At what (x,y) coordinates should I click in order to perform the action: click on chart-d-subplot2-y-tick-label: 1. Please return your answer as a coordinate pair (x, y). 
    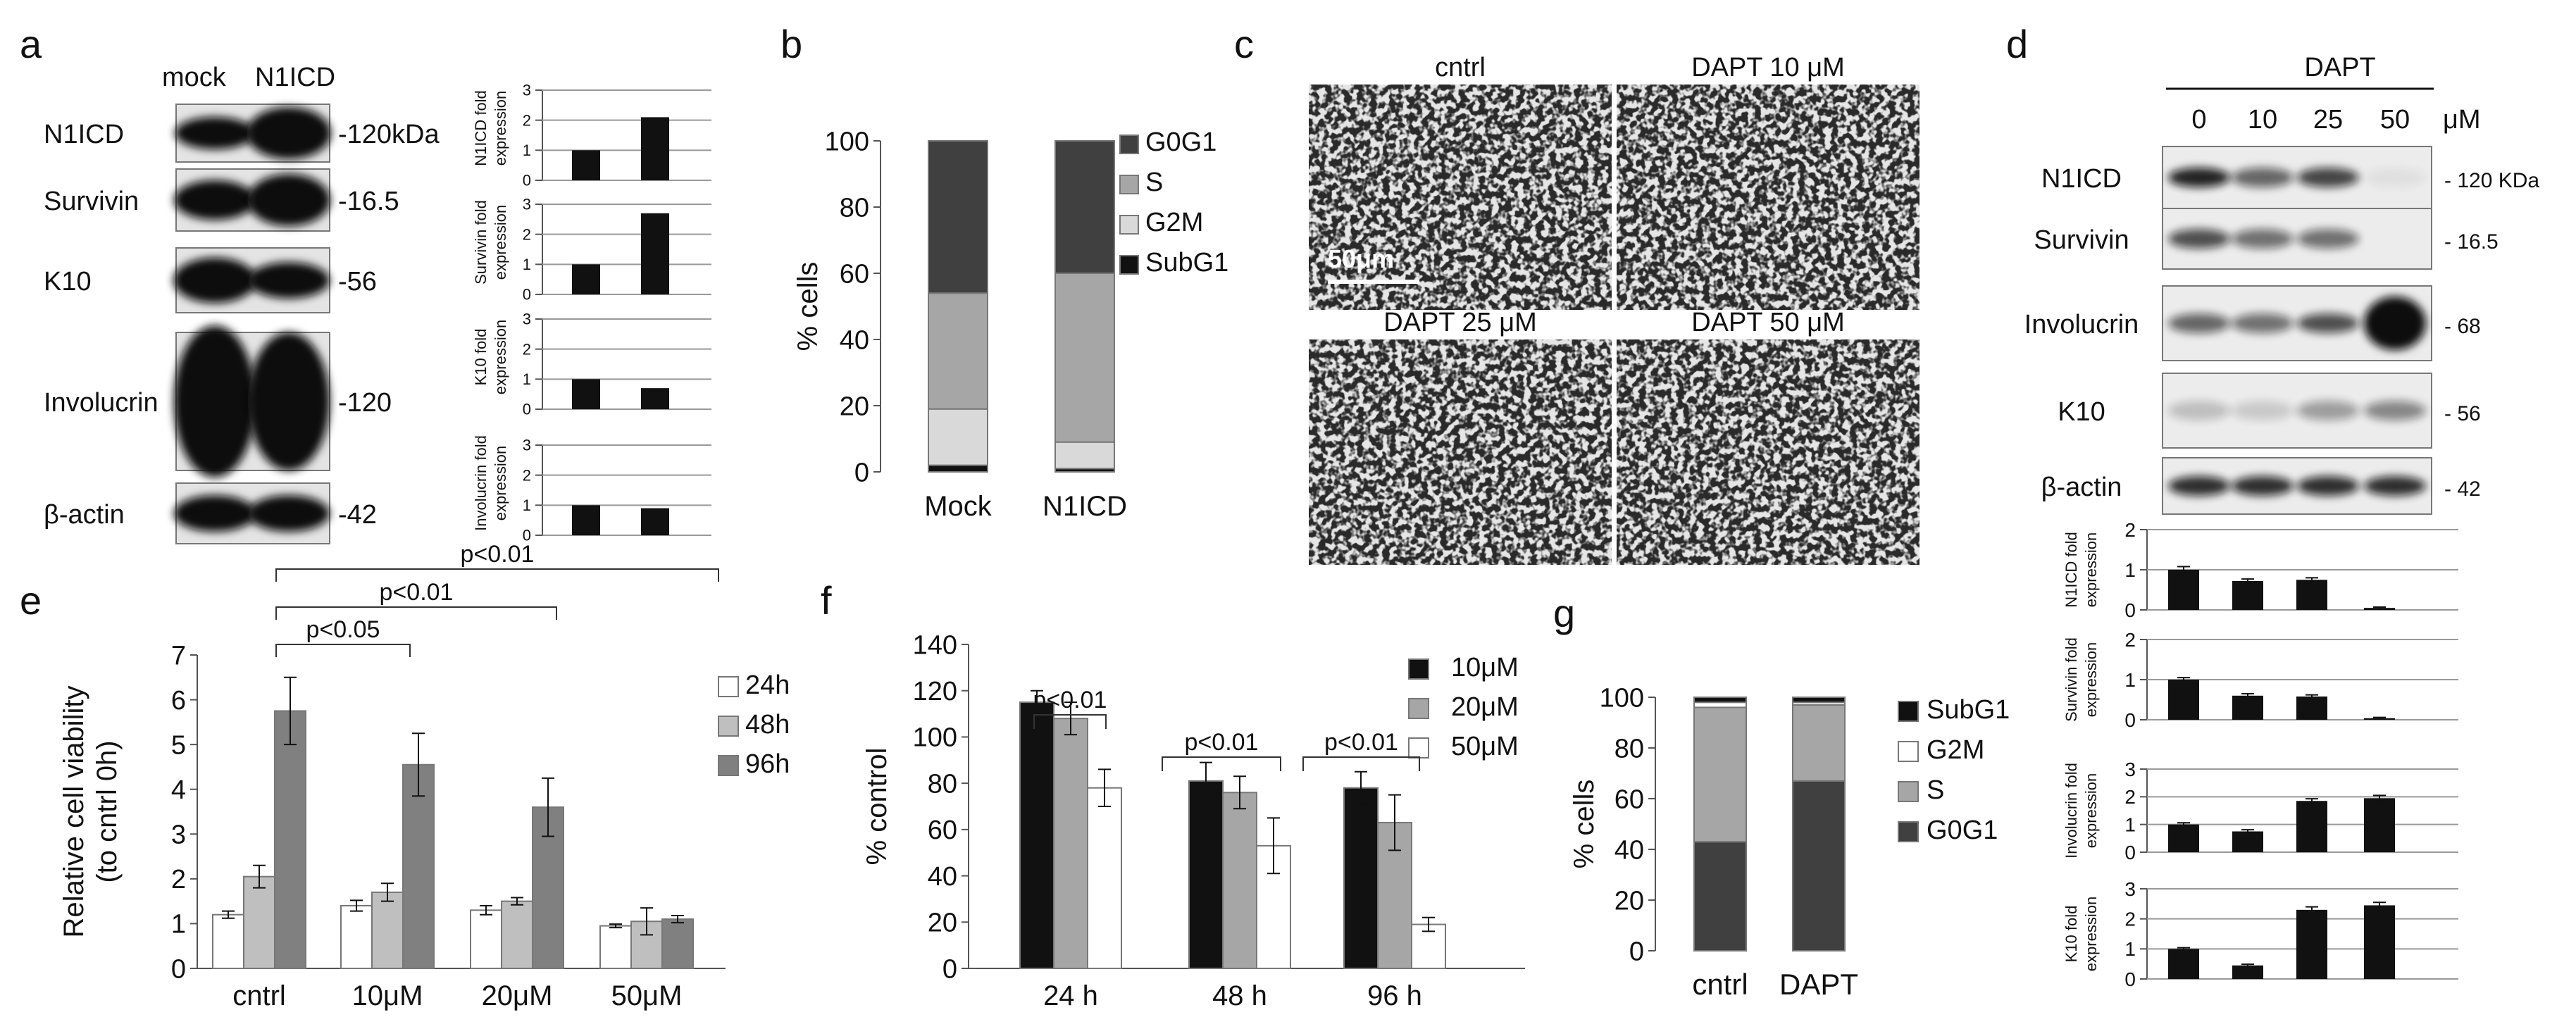
    Looking at the image, I should click on (2130, 680).